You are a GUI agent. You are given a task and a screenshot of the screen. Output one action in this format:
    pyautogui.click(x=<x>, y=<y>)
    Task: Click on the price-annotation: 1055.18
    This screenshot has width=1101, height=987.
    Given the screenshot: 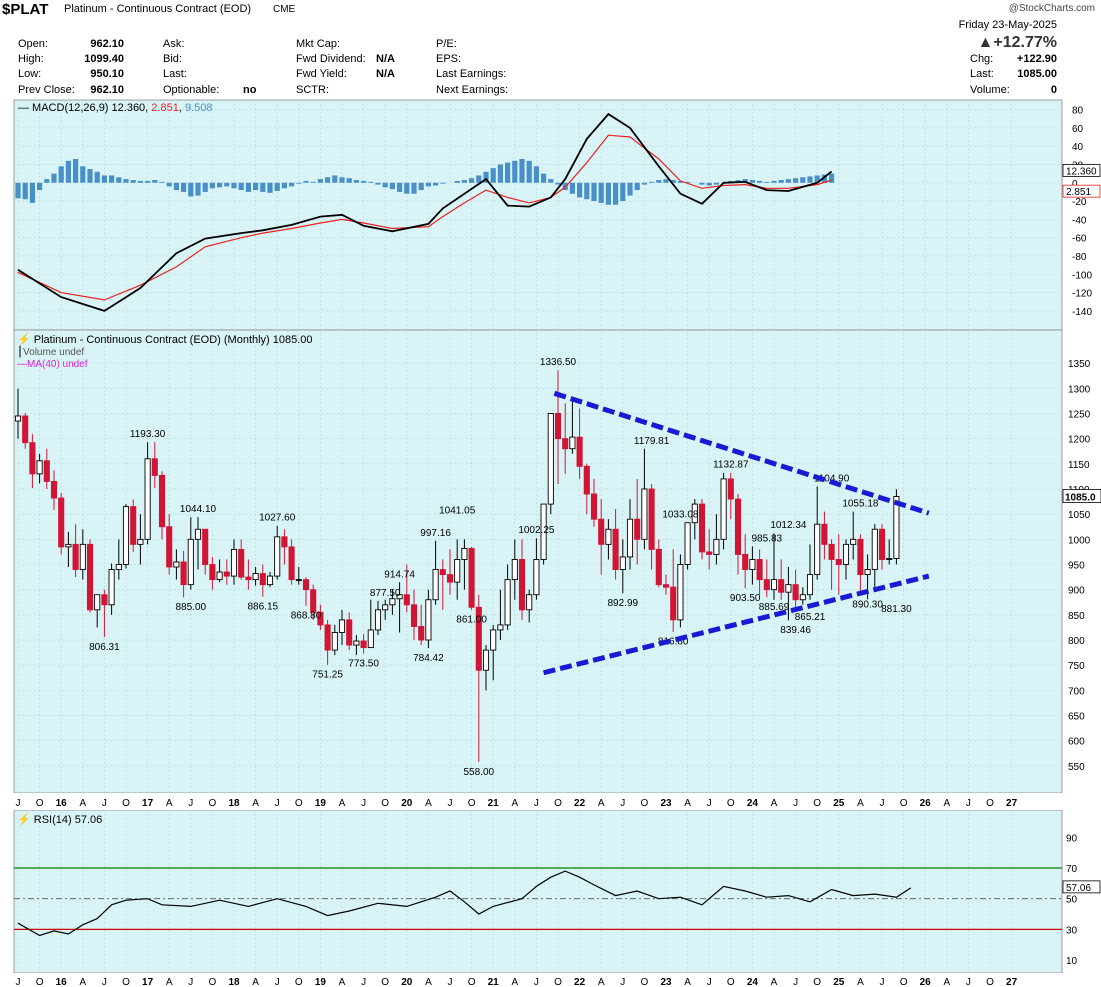 What is the action you would take?
    pyautogui.click(x=860, y=504)
    